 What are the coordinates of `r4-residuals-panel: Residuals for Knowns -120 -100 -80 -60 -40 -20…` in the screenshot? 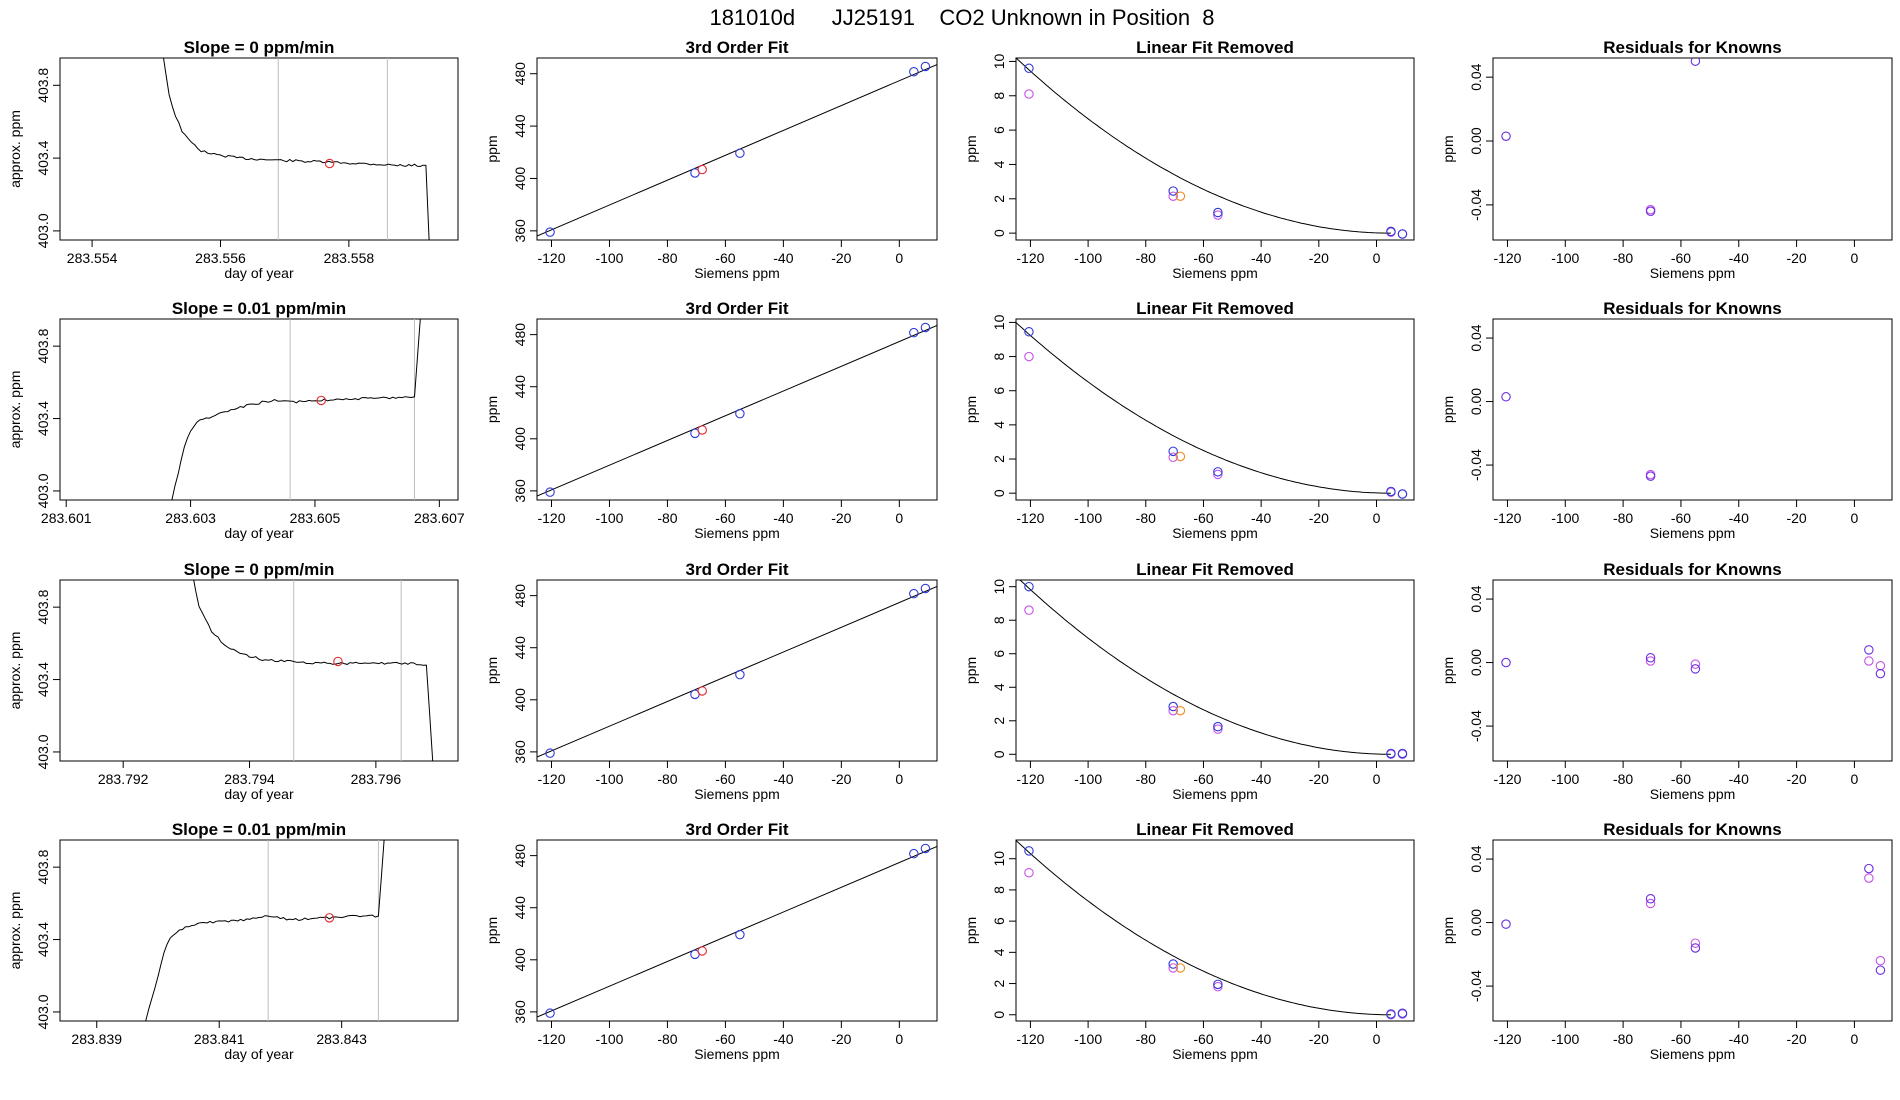 It's located at (1666, 941).